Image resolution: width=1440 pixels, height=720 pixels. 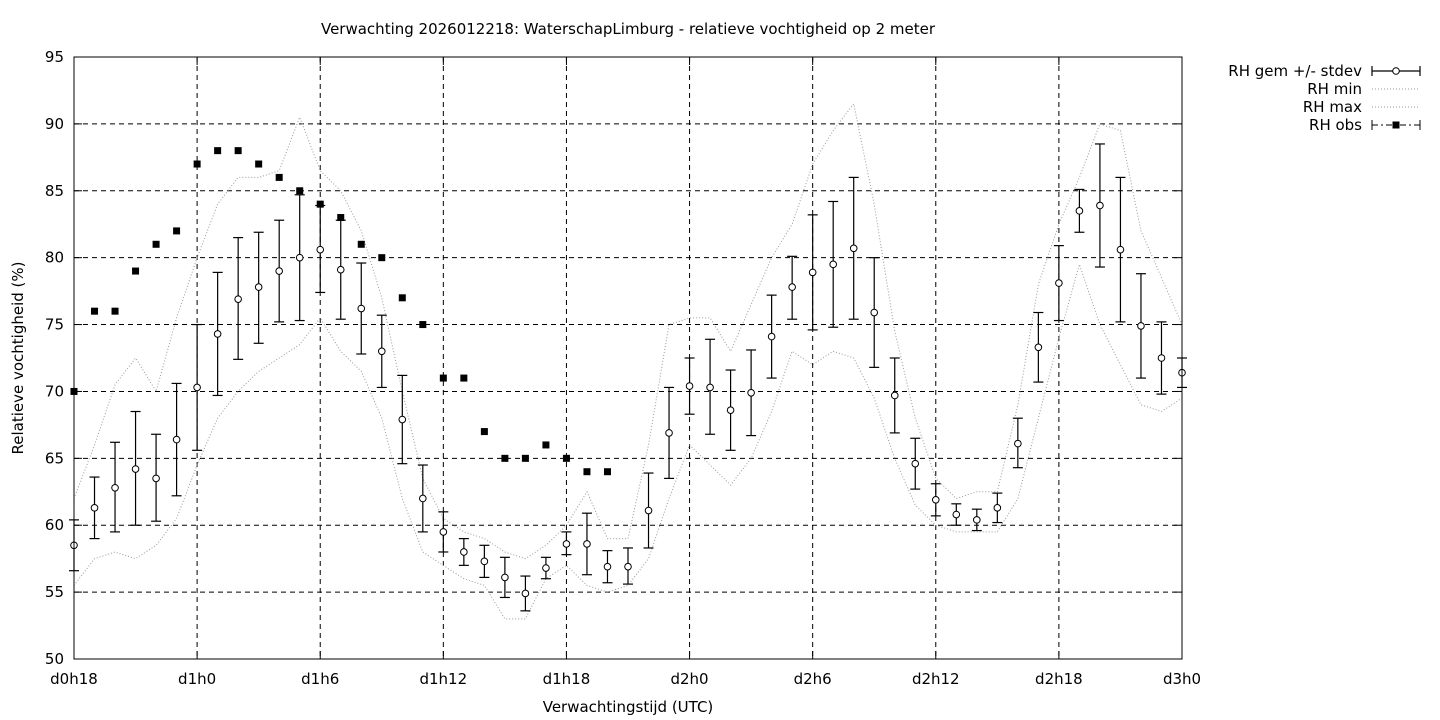 What do you see at coordinates (813, 679) in the screenshot?
I see `x-tick-label: d2h6` at bounding box center [813, 679].